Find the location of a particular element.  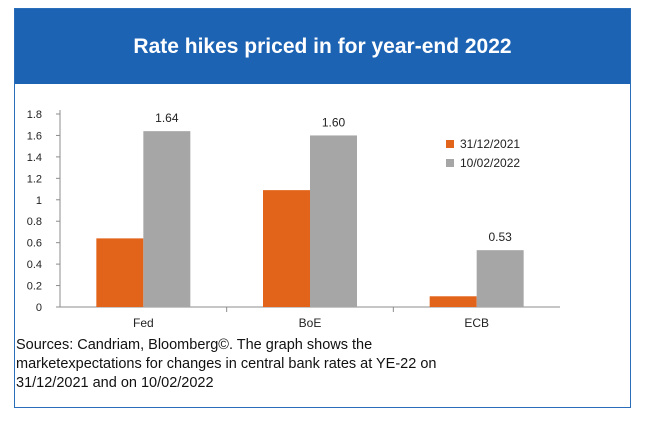

y-tick-label: 0.6 is located at coordinates (34, 244).